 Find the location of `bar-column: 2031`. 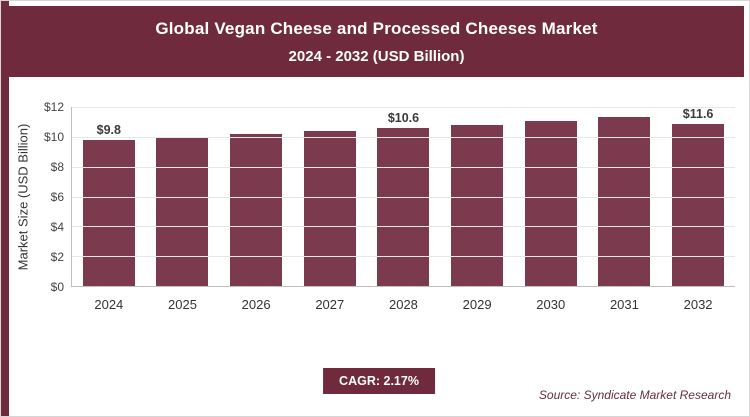

bar-column: 2031 is located at coordinates (625, 209).